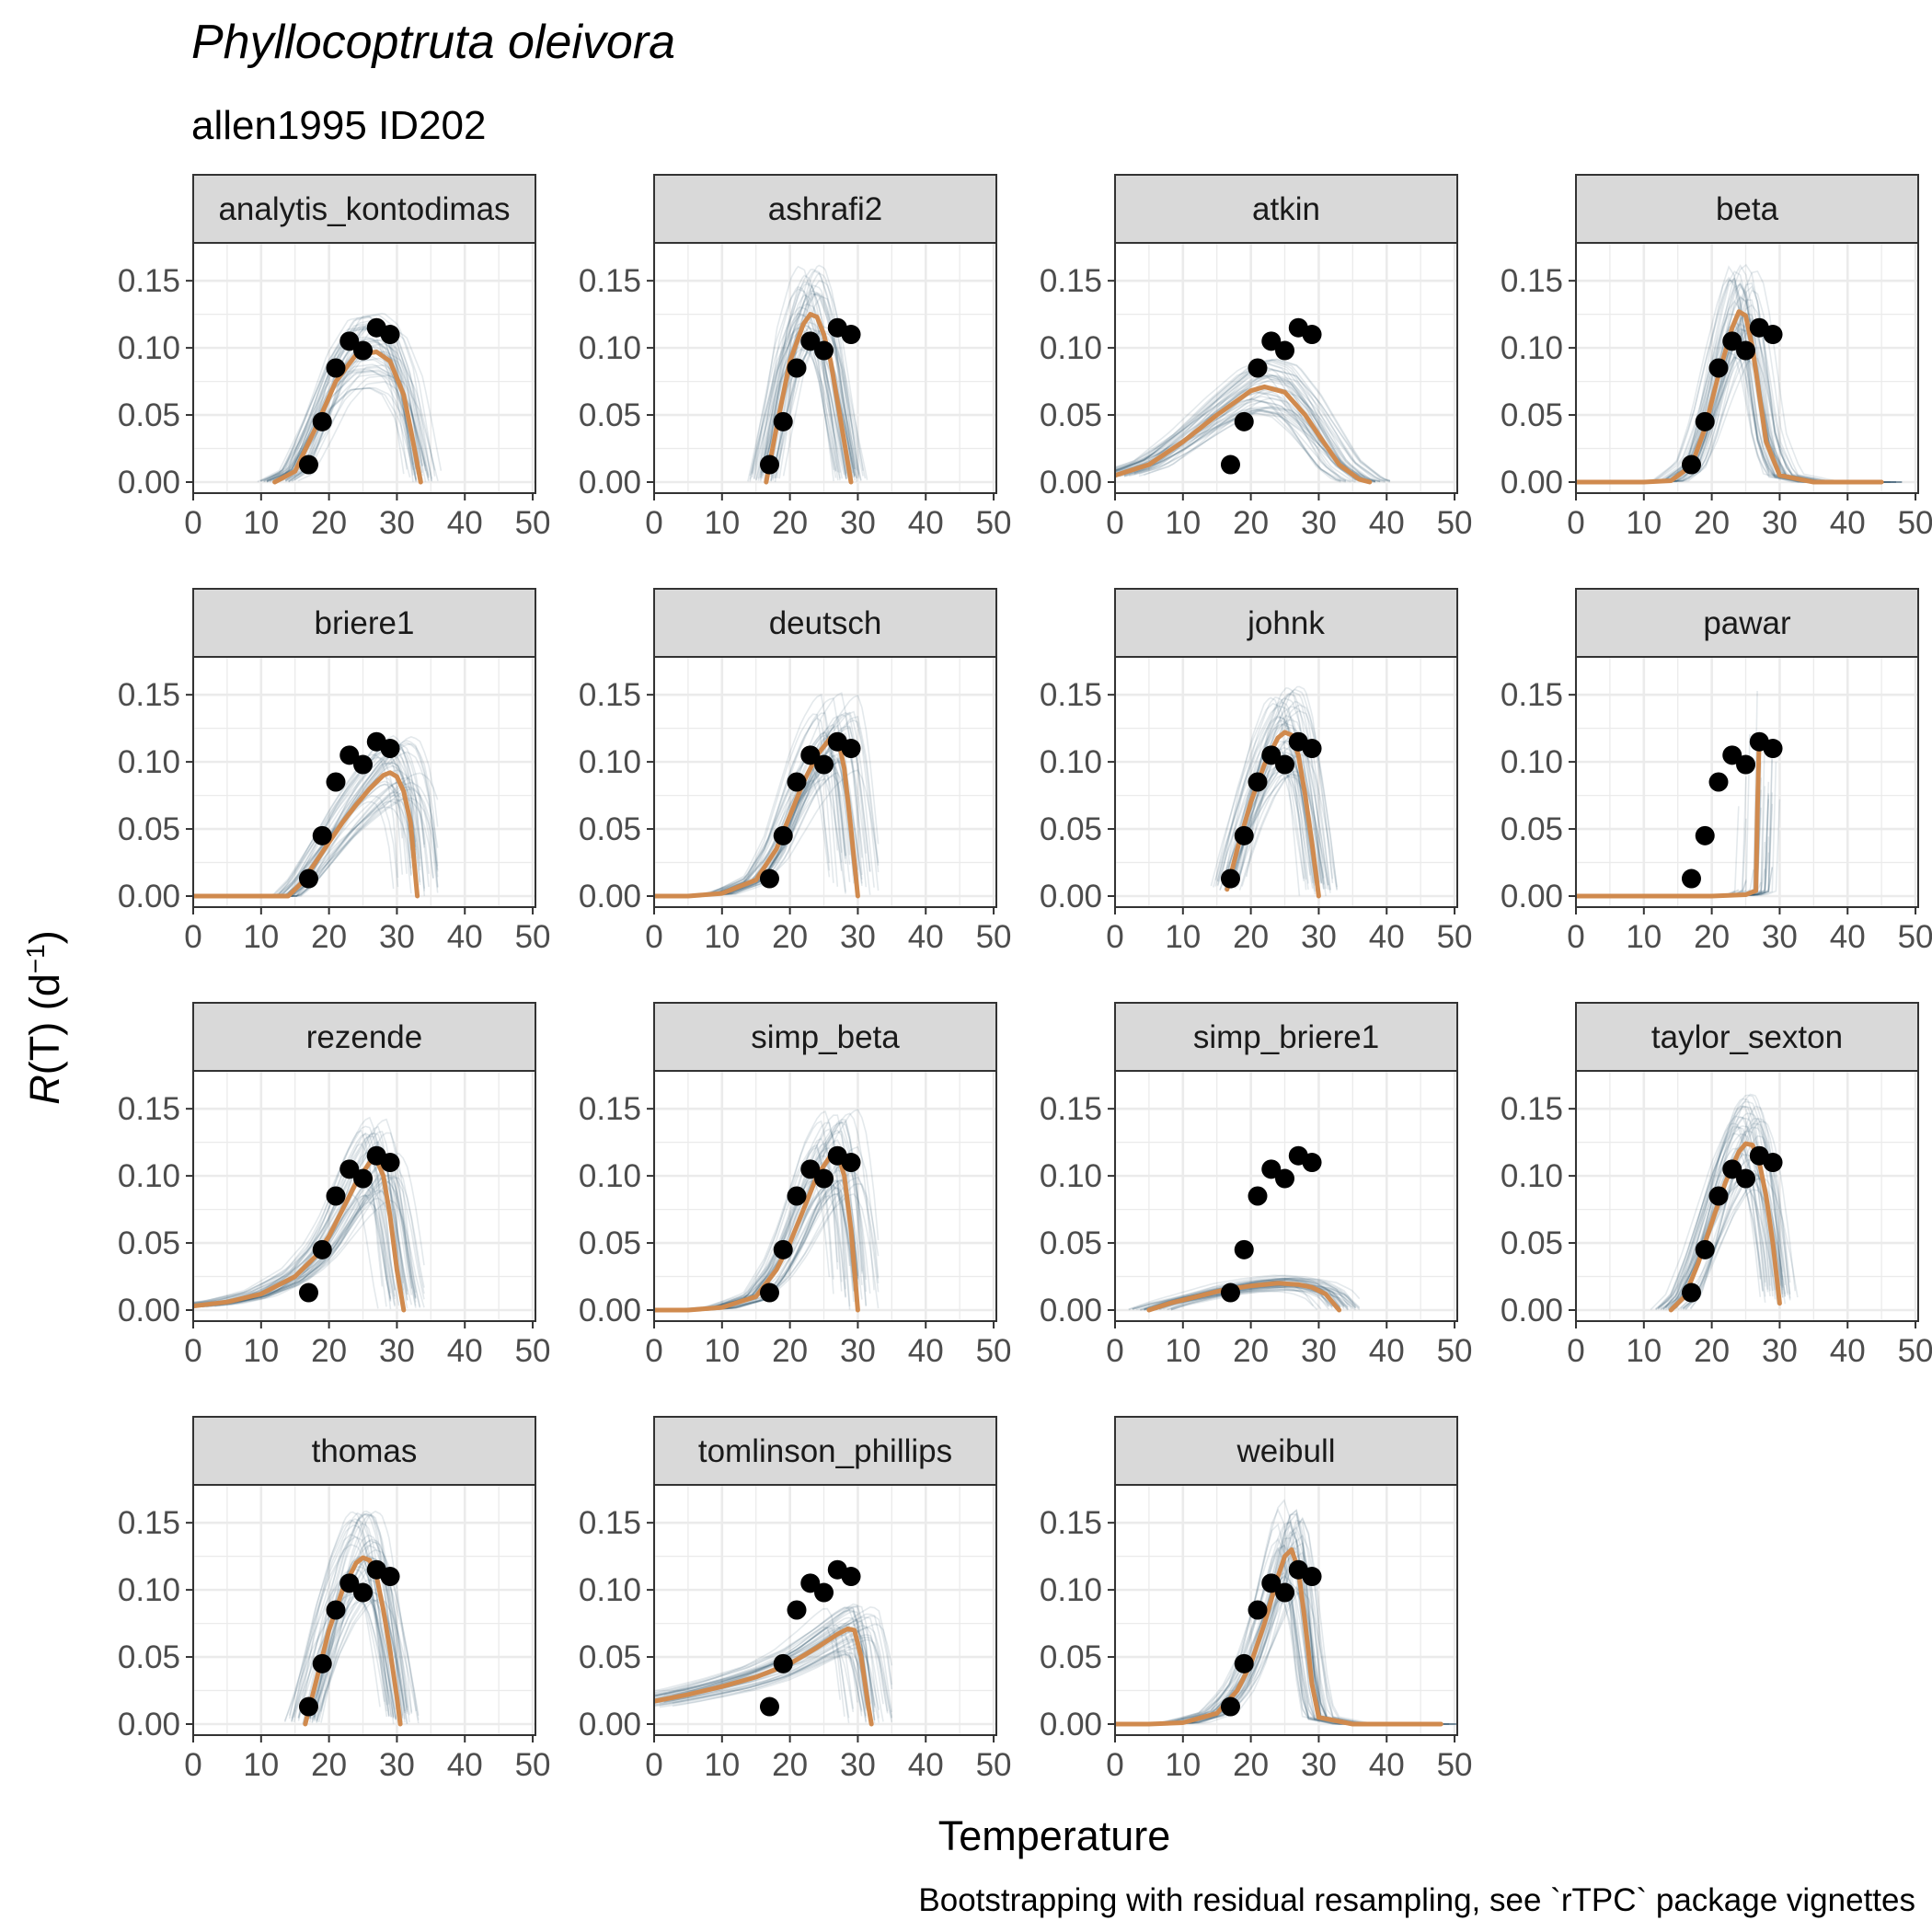 The image size is (1932, 1932). Describe the element at coordinates (1644, 937) in the screenshot. I see `x-tick-label: 10` at that location.